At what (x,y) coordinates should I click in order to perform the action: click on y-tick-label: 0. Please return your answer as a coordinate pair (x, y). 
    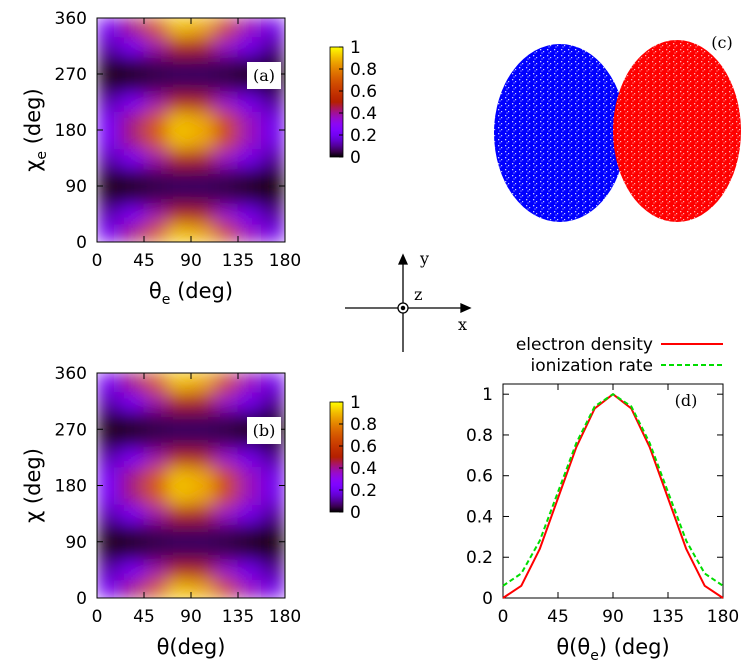
    Looking at the image, I should click on (81, 599).